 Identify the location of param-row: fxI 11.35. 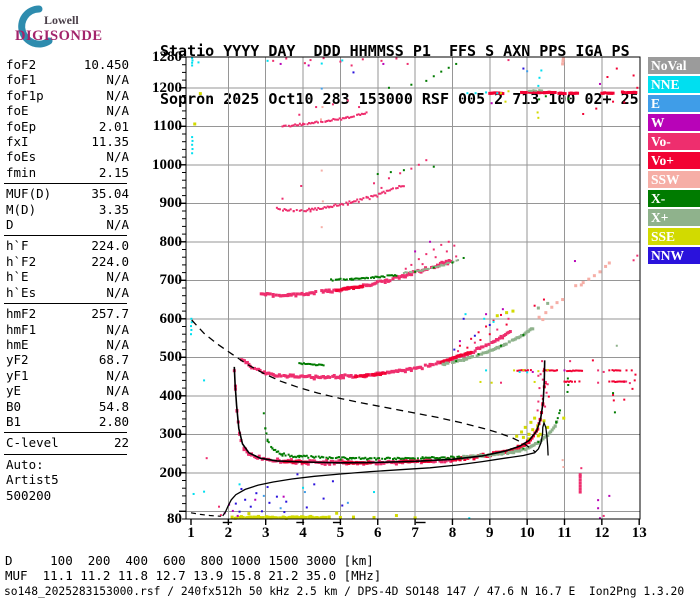
(67, 141).